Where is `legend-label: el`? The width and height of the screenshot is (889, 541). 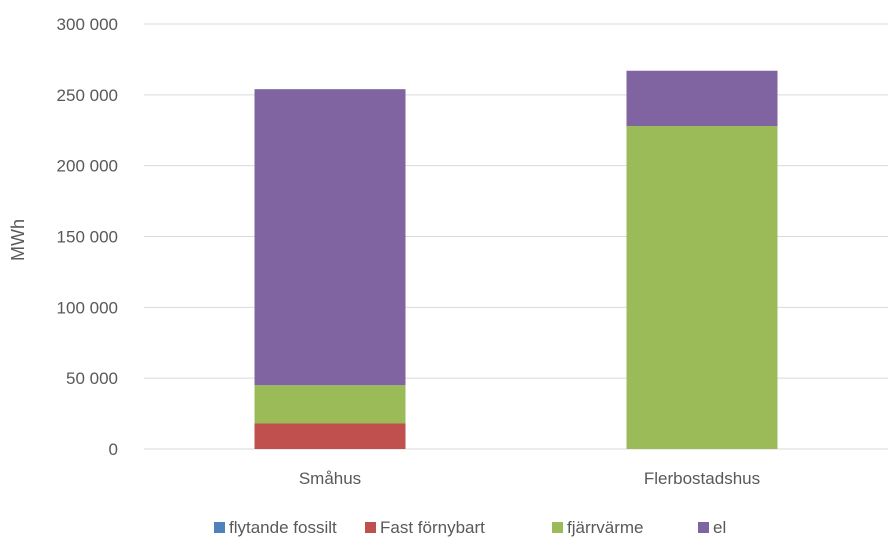 legend-label: el is located at coordinates (719, 527).